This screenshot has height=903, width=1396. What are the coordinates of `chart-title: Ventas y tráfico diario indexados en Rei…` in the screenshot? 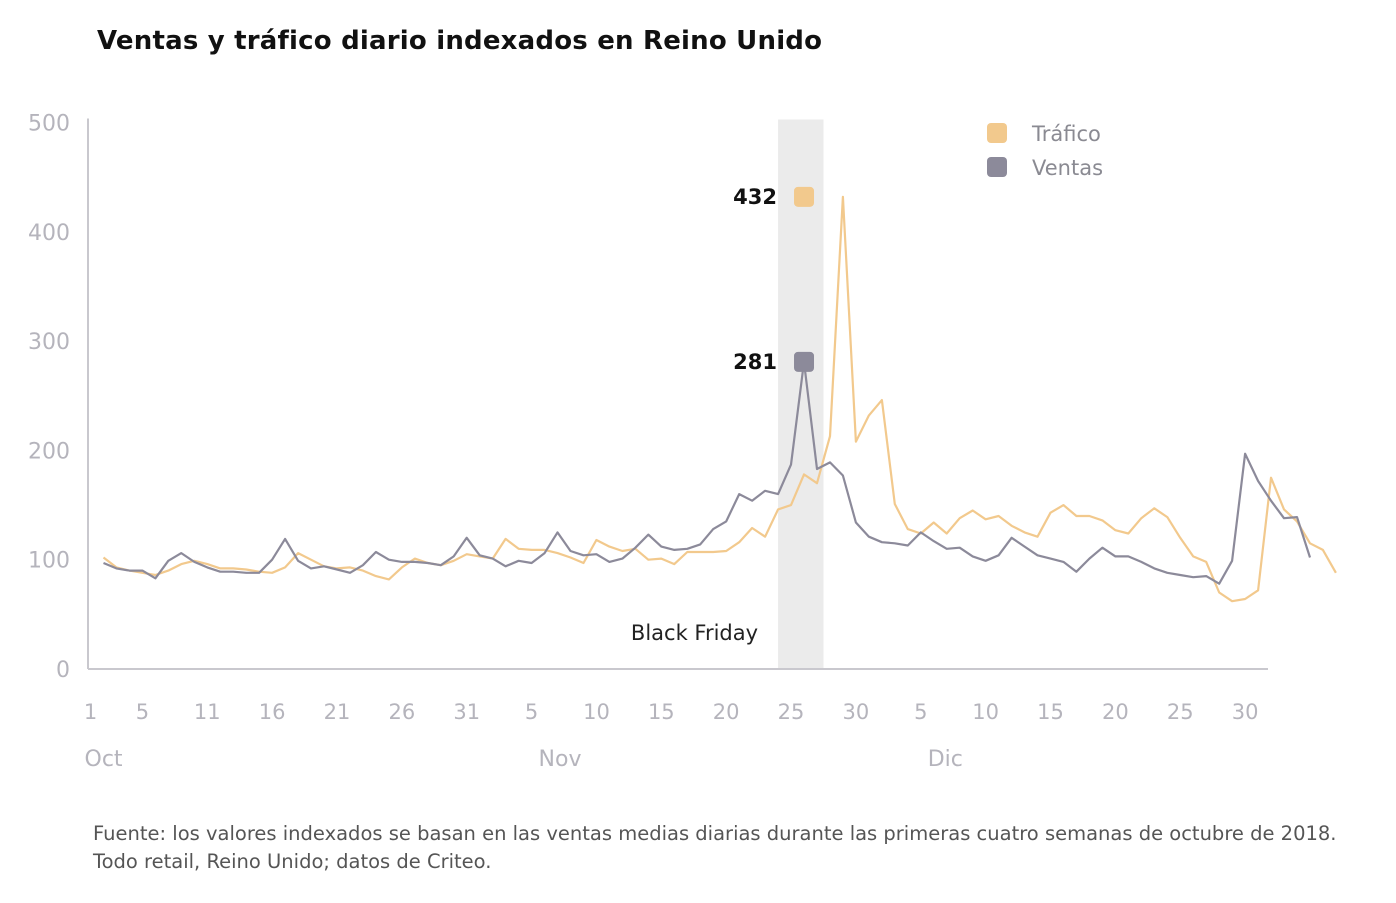 It's located at (460, 41).